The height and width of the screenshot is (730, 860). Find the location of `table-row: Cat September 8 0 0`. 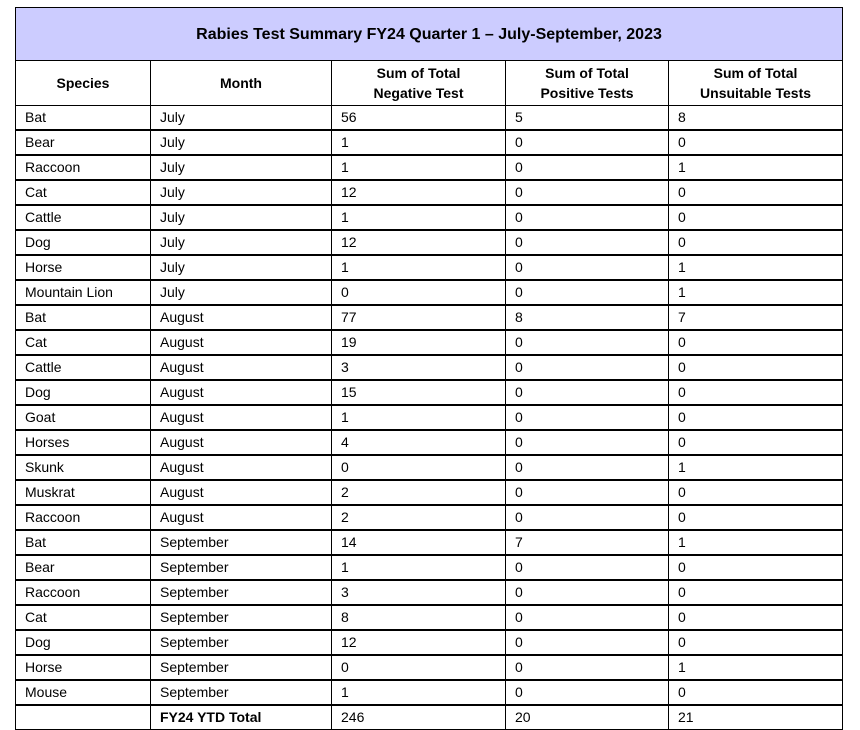

table-row: Cat September 8 0 0 is located at coordinates (429, 617).